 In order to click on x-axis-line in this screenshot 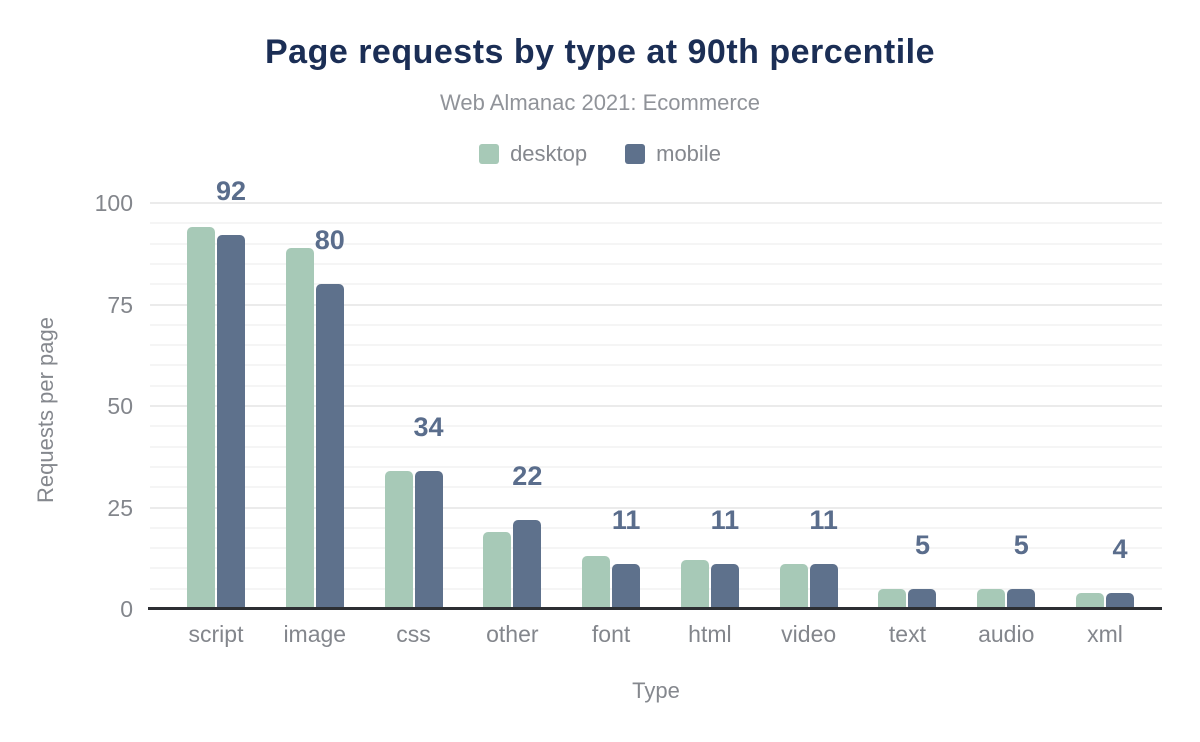, I will do `click(655, 608)`.